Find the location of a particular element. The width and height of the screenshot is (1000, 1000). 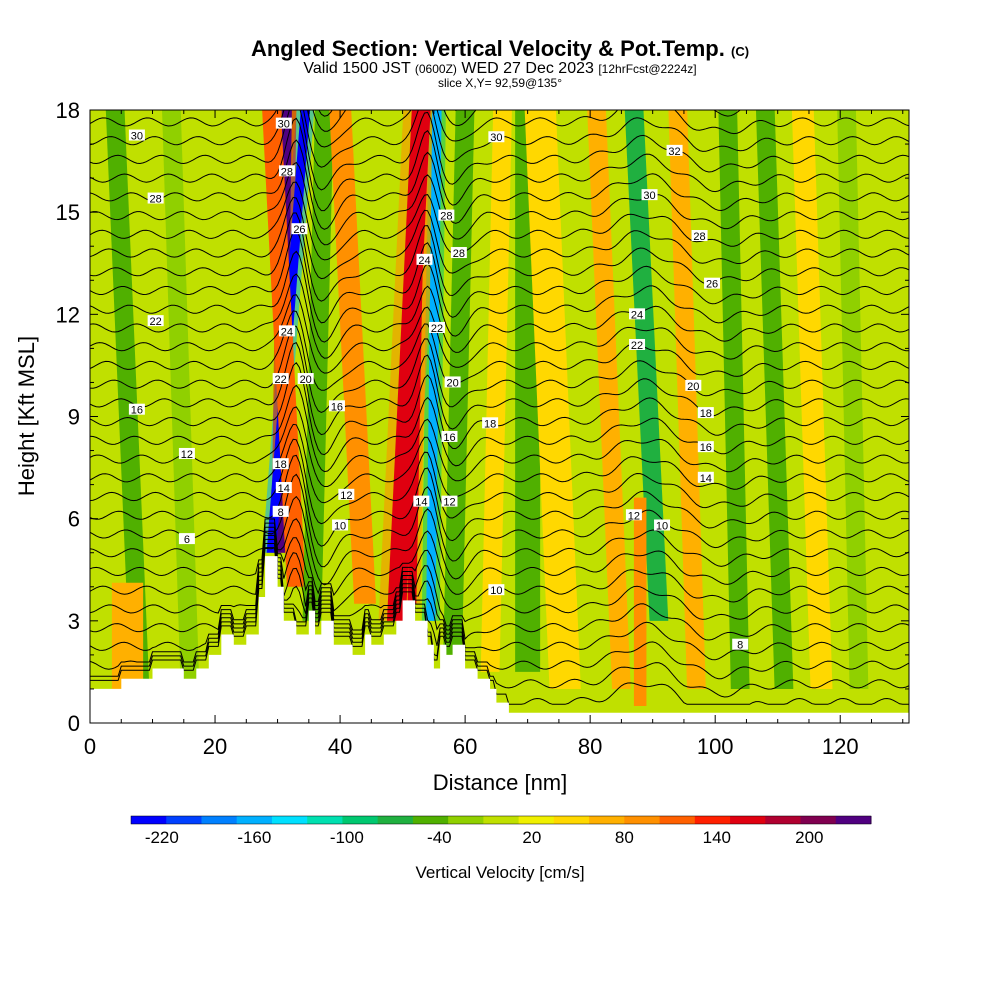

x-tick-label: 100 is located at coordinates (715, 746).